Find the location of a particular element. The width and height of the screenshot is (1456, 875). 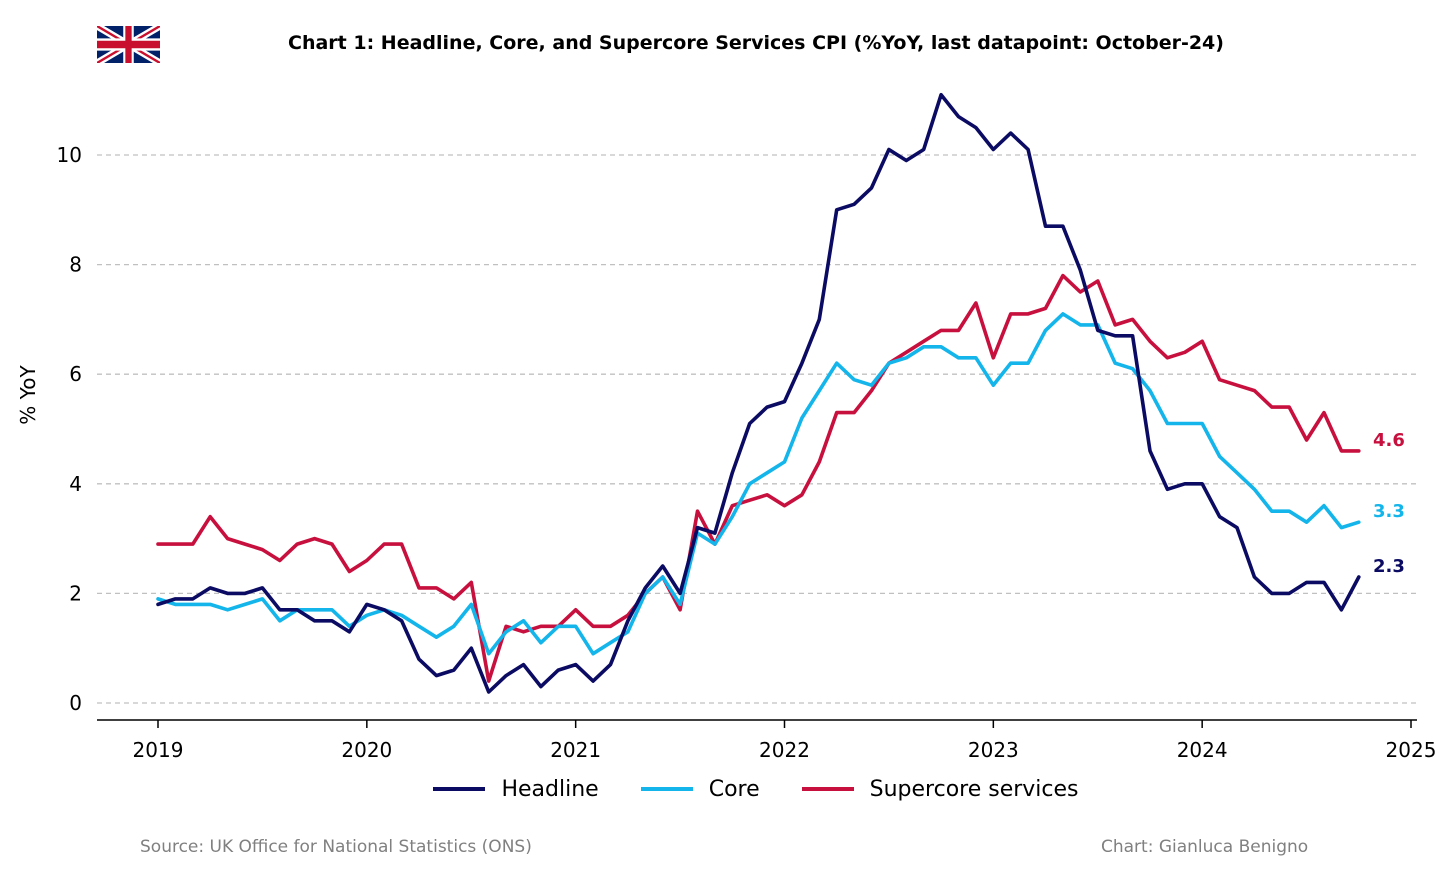

x-tick-label: 2021 is located at coordinates (575, 750).